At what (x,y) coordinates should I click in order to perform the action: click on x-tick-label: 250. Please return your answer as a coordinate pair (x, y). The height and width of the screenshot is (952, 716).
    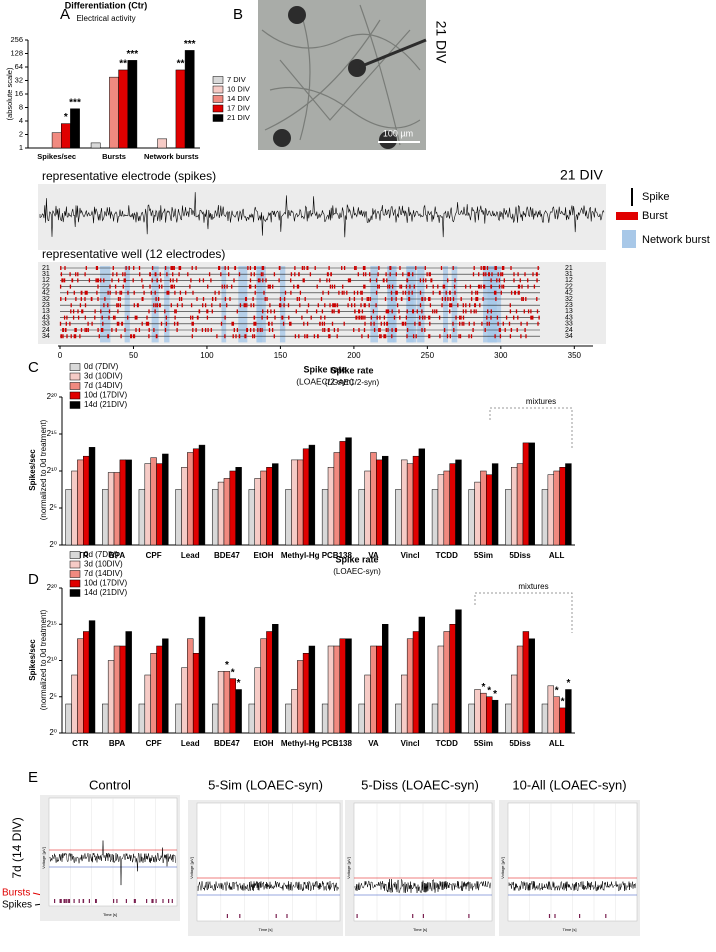
    Looking at the image, I should click on (428, 355).